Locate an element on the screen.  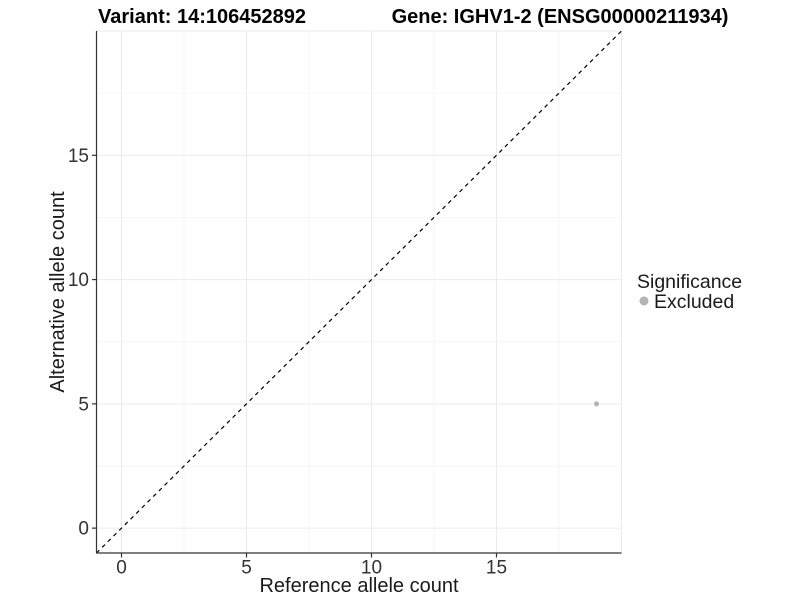
plot-title-variant: Variant: 14:106452892 is located at coordinates (202, 17).